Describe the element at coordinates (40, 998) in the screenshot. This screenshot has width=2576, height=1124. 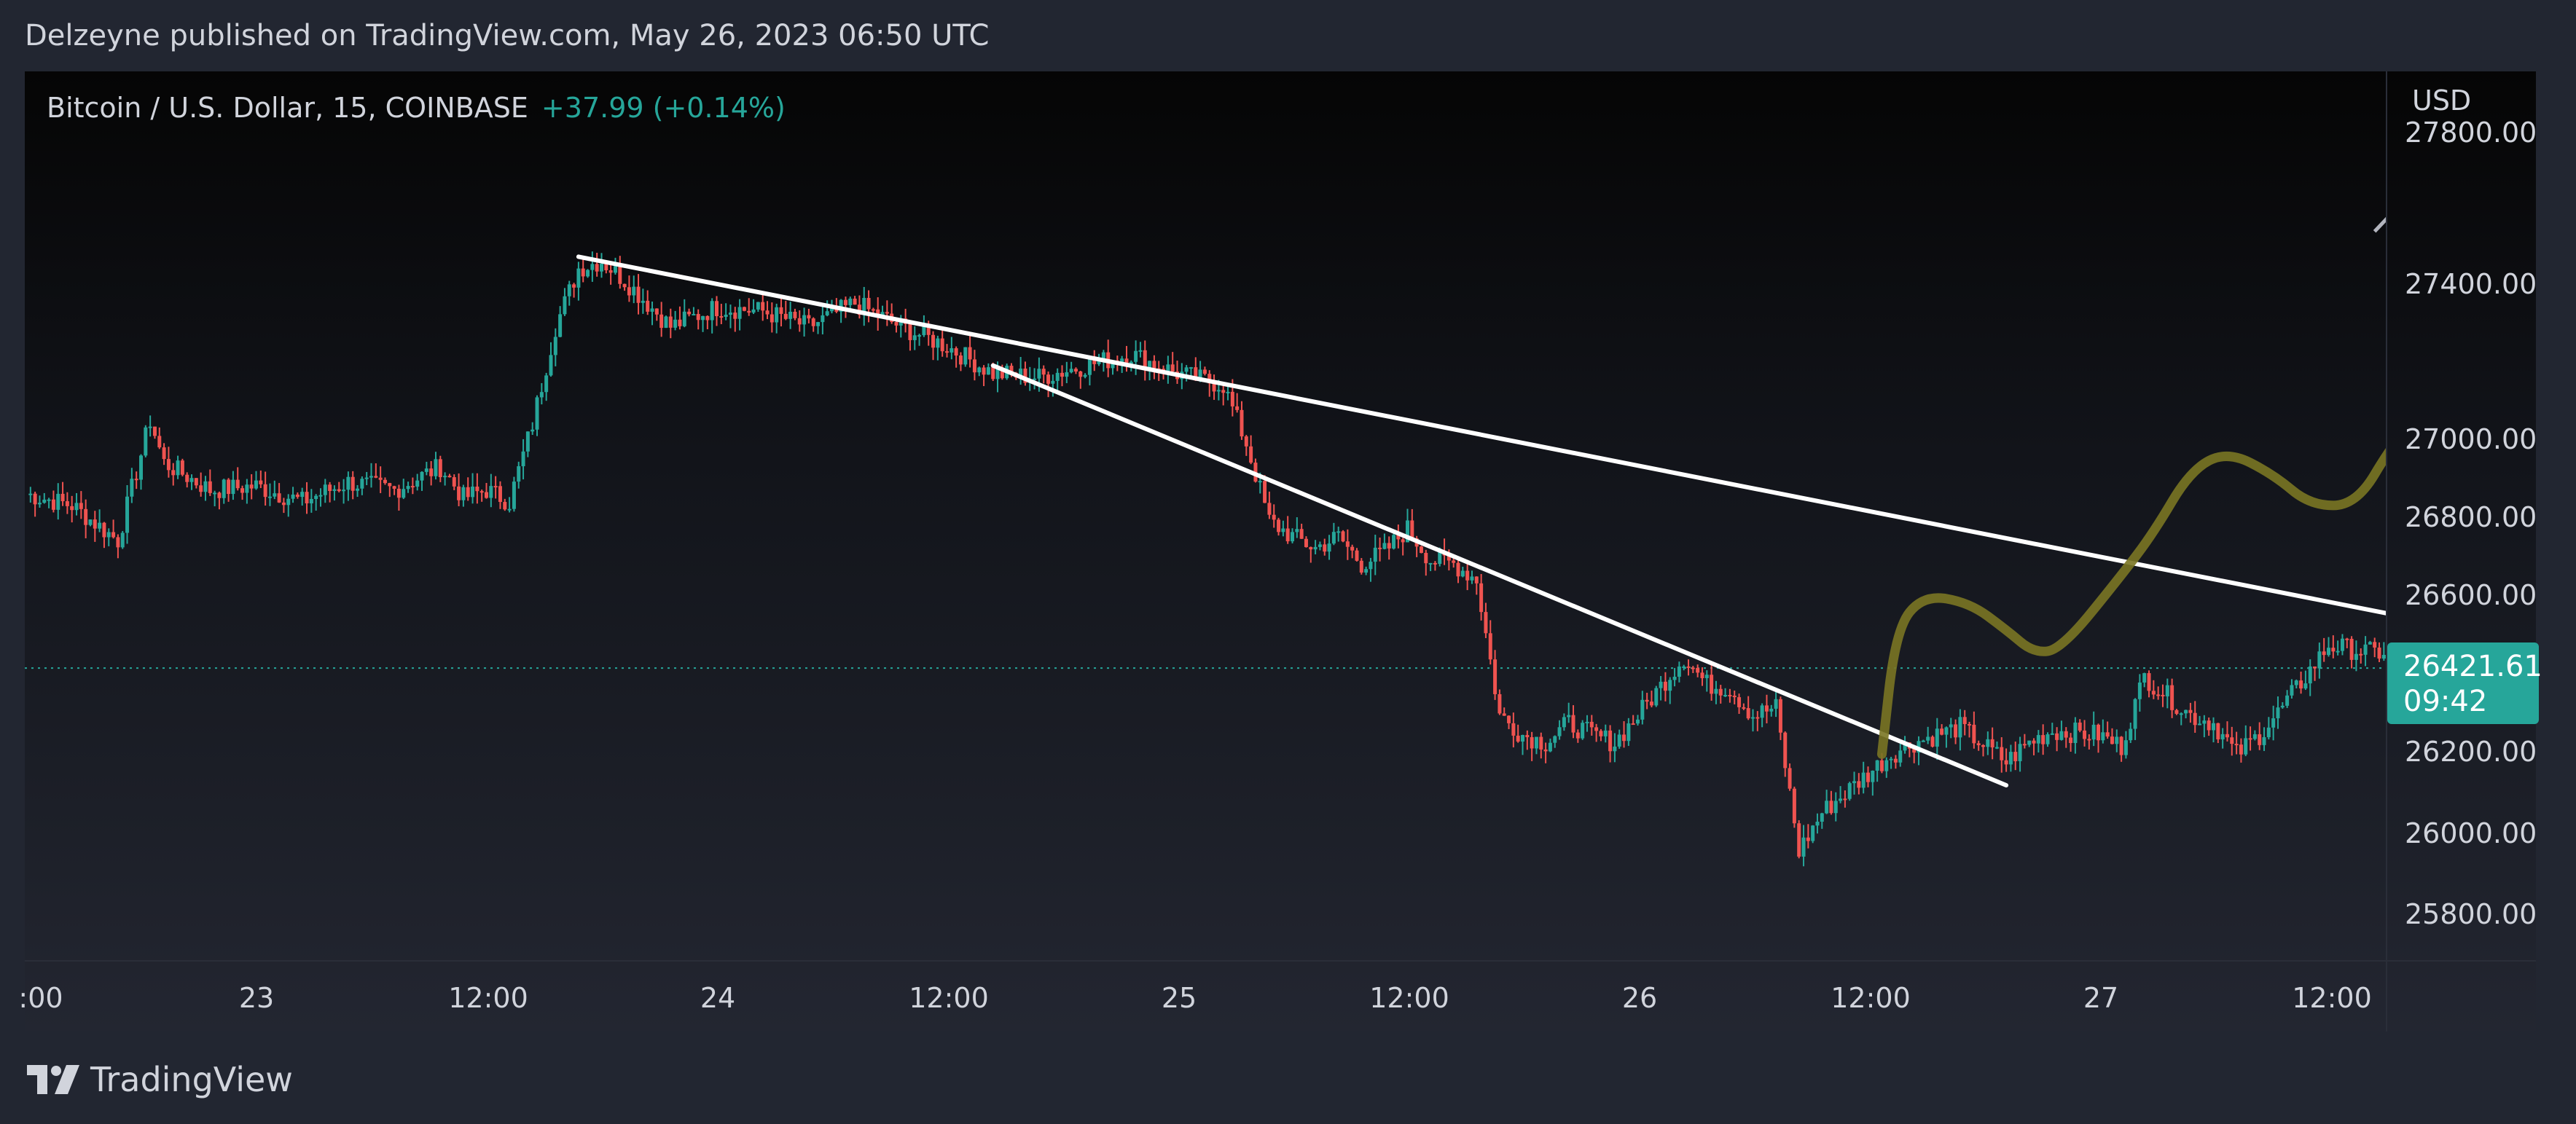
I see `time-tick: :00` at that location.